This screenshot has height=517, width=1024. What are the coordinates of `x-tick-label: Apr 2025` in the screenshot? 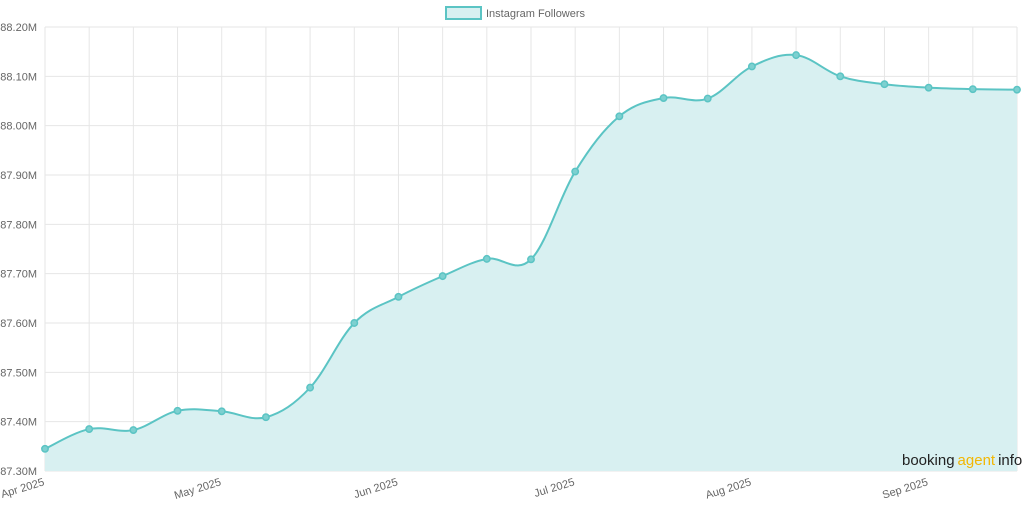 It's located at (23, 488).